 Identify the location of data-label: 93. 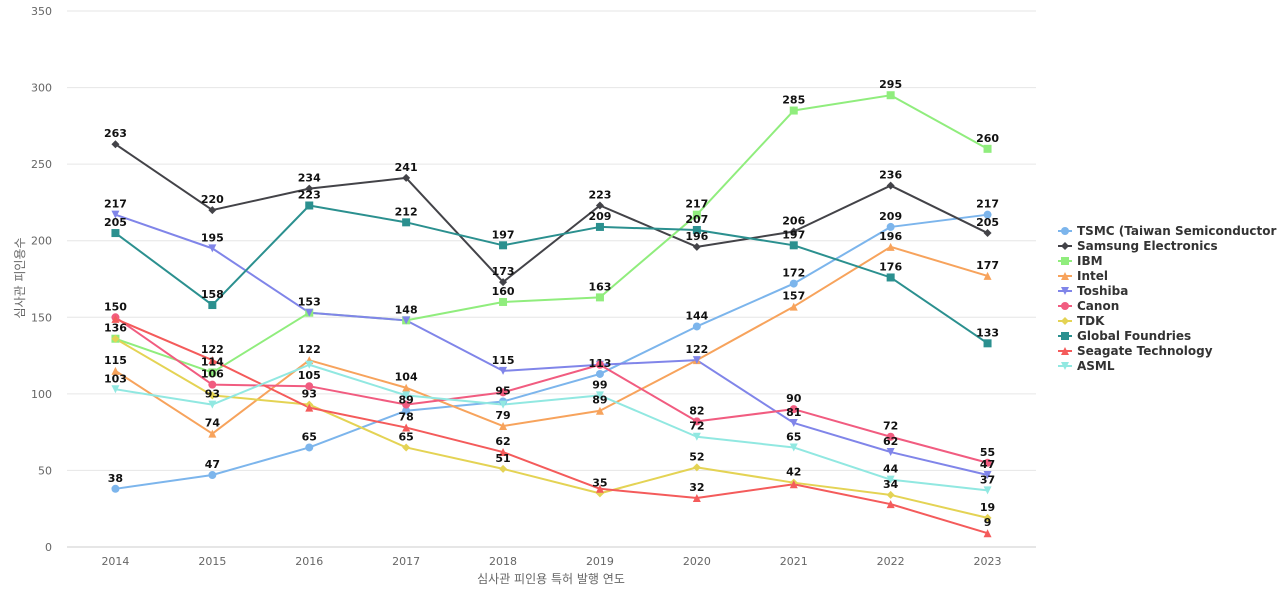
(212, 394).